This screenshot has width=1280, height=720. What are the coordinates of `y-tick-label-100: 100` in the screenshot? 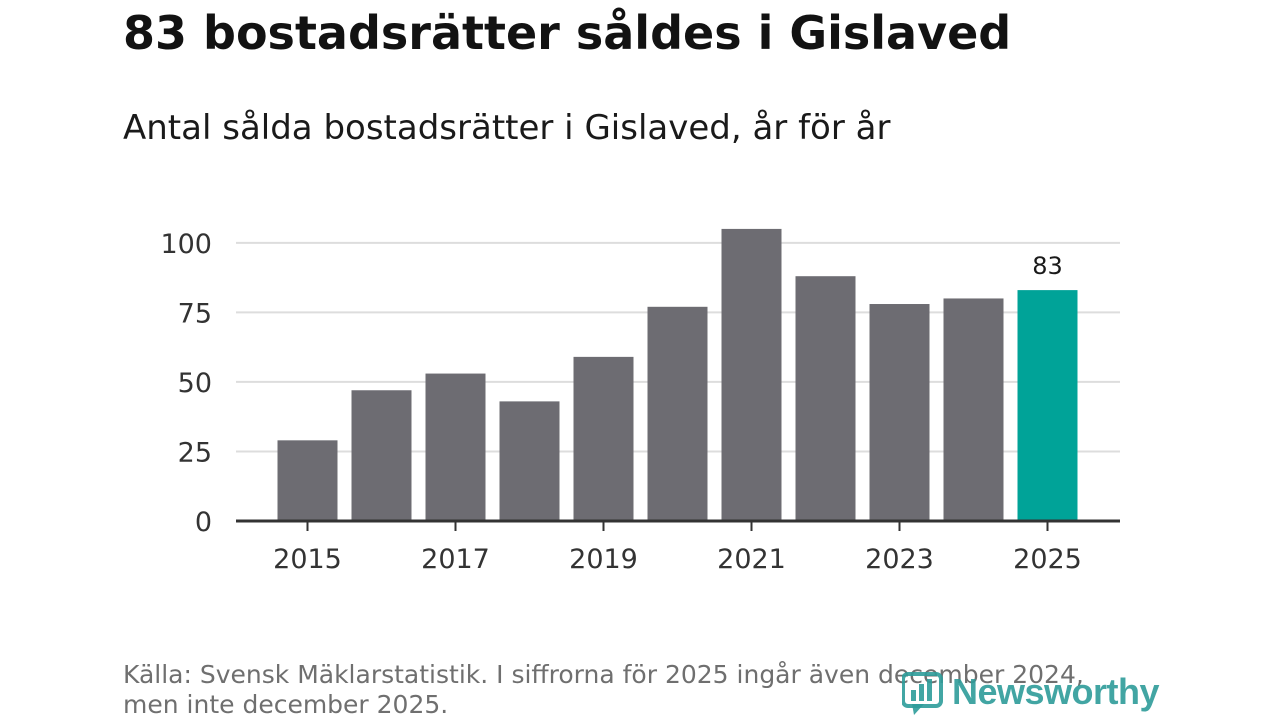 It's located at (186, 244).